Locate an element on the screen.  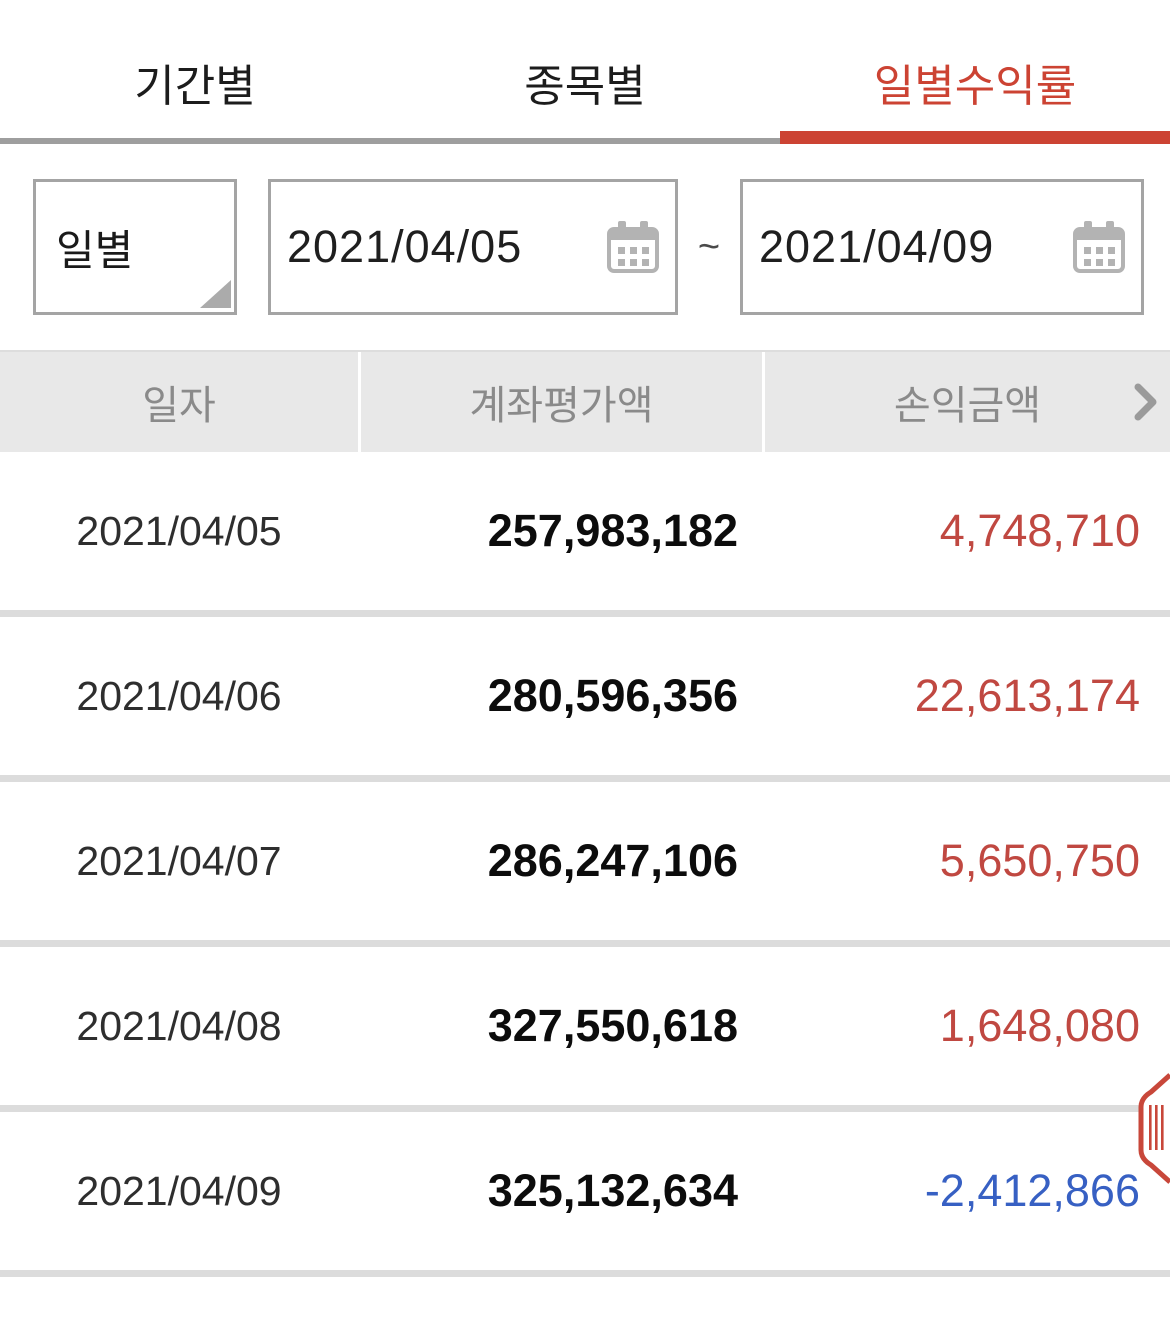
pnl-cell: 5,650,750 is located at coordinates (1039, 860).